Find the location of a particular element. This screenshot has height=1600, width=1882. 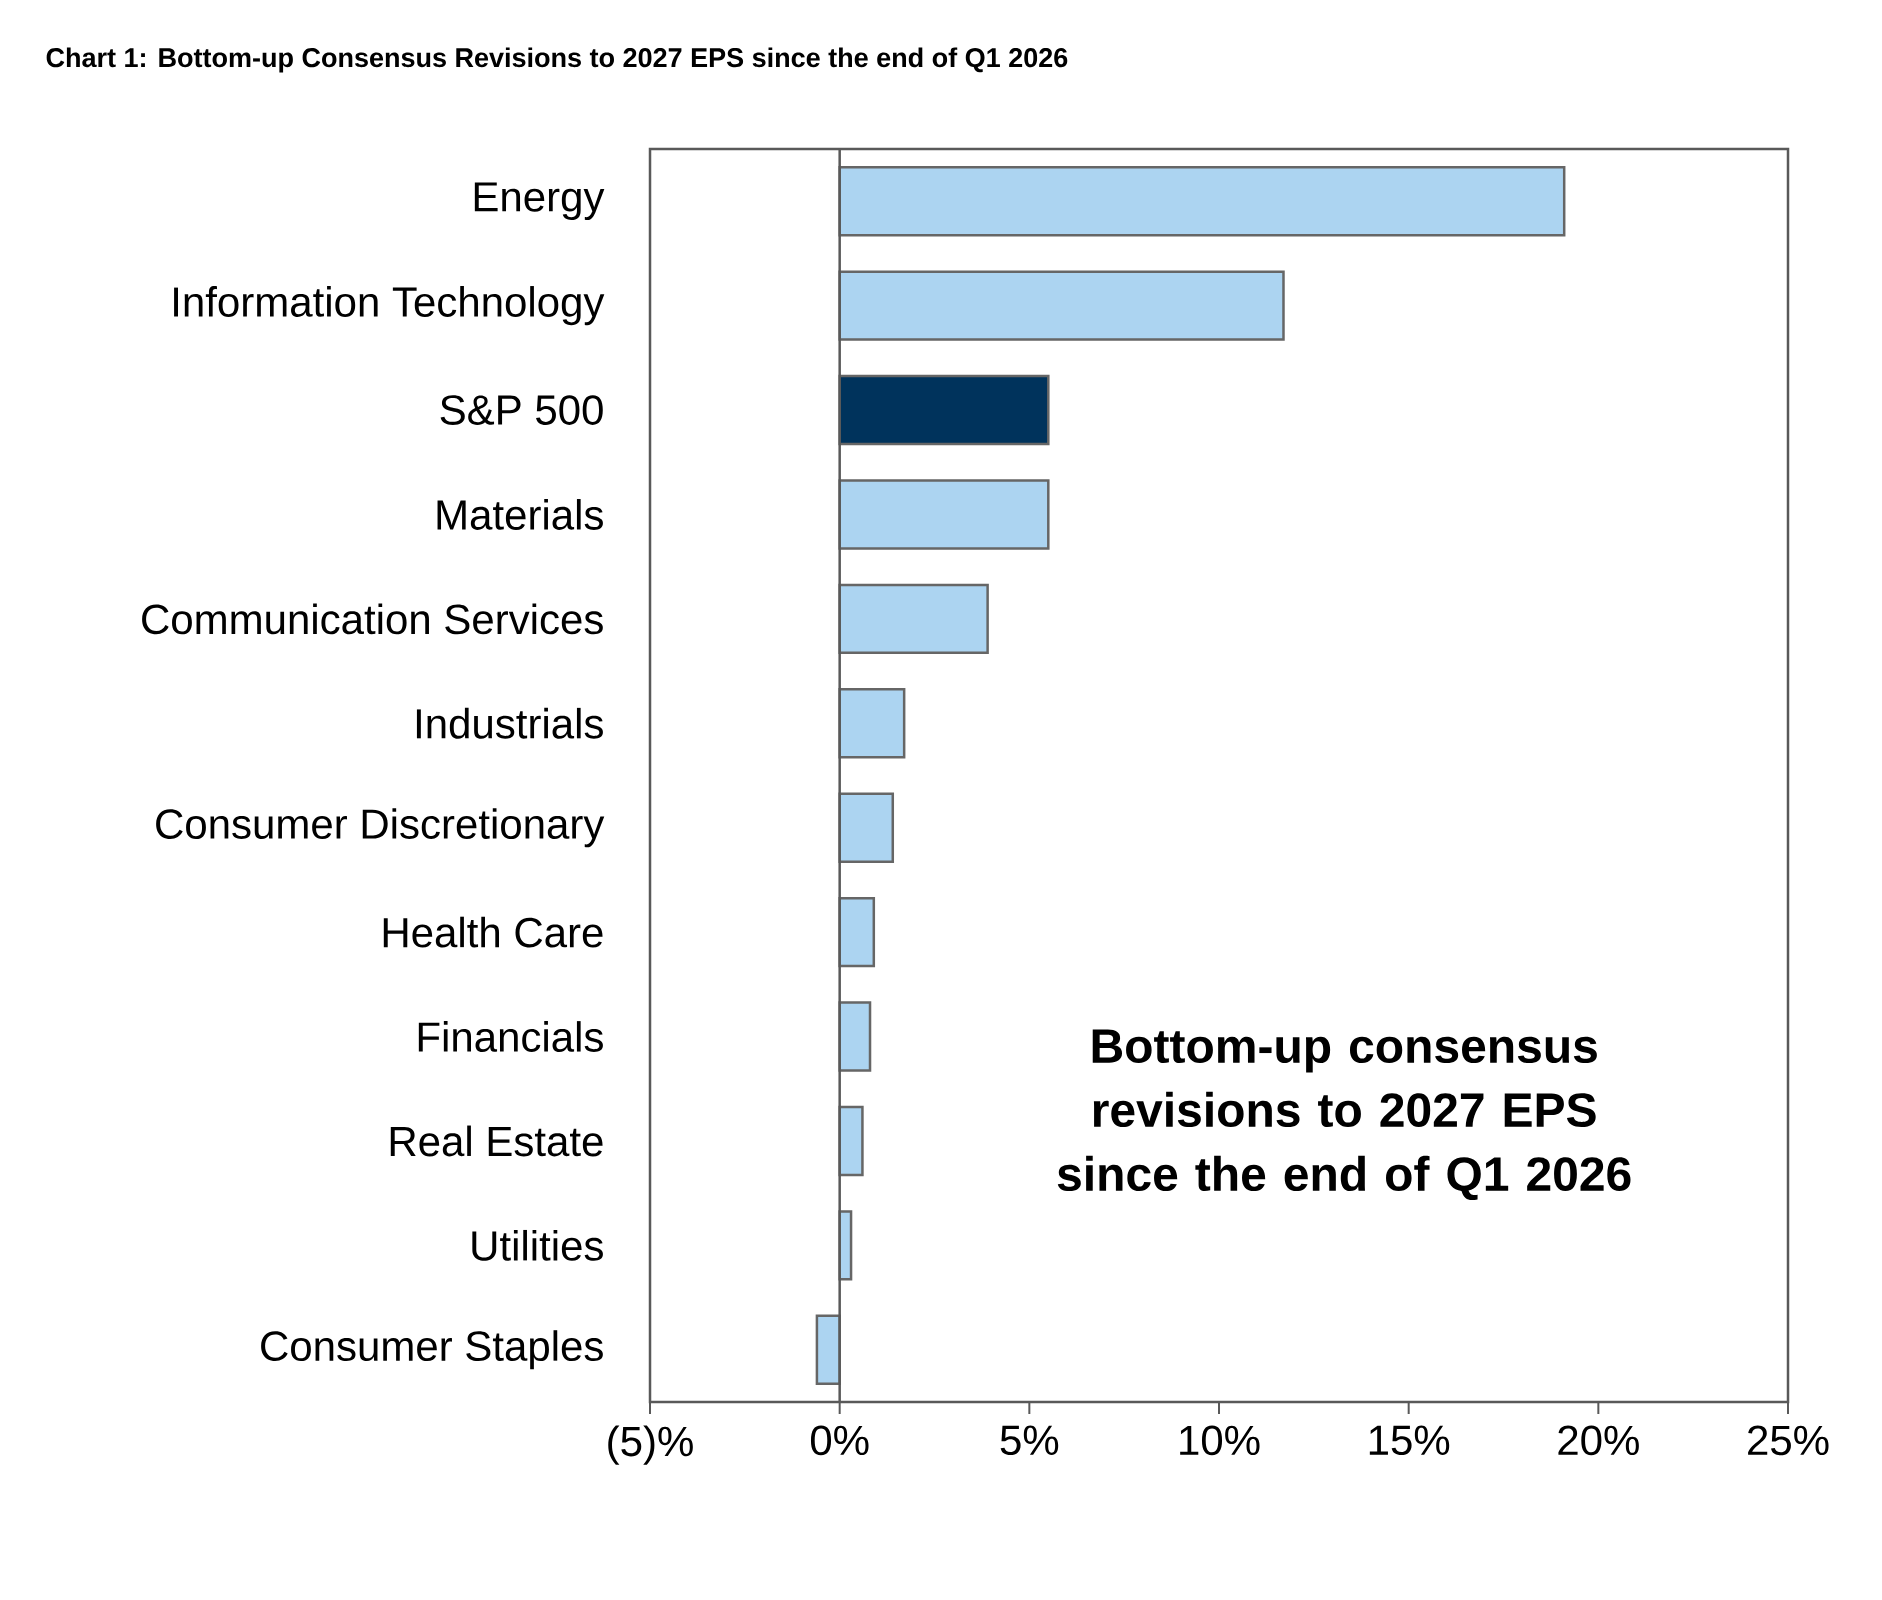

y-tick-label: Communication Services is located at coordinates (372, 619).